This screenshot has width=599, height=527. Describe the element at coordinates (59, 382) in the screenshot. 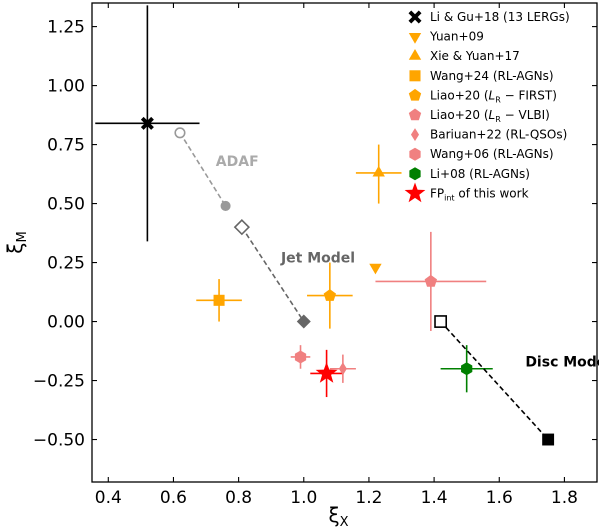

I see `y-tick-label: −0.25` at that location.